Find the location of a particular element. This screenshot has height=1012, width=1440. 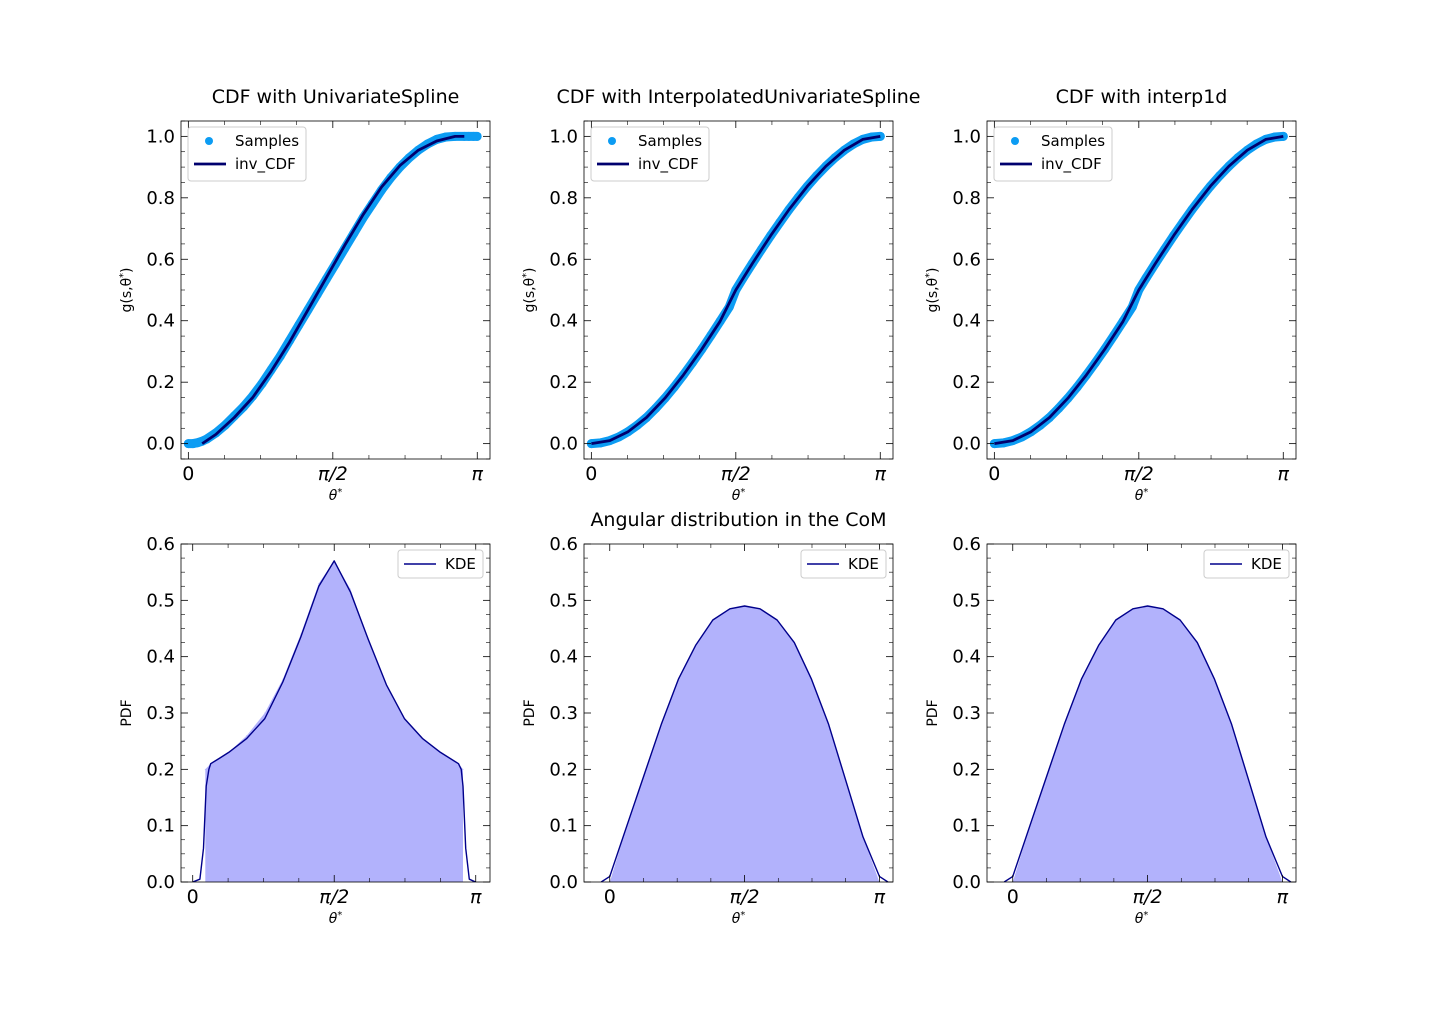

legend-box is located at coordinates (247, 154).